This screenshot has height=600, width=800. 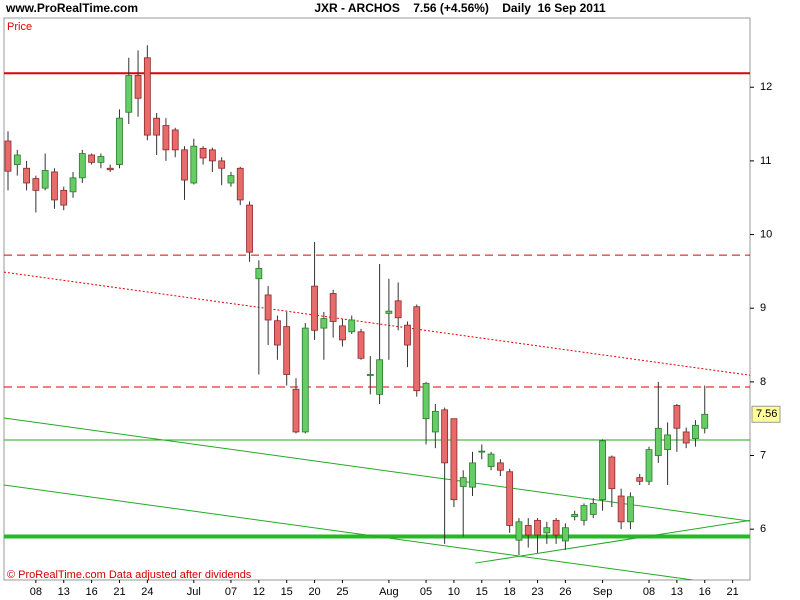 What do you see at coordinates (71, 8) in the screenshot?
I see `site-name: www.ProRealTime.com` at bounding box center [71, 8].